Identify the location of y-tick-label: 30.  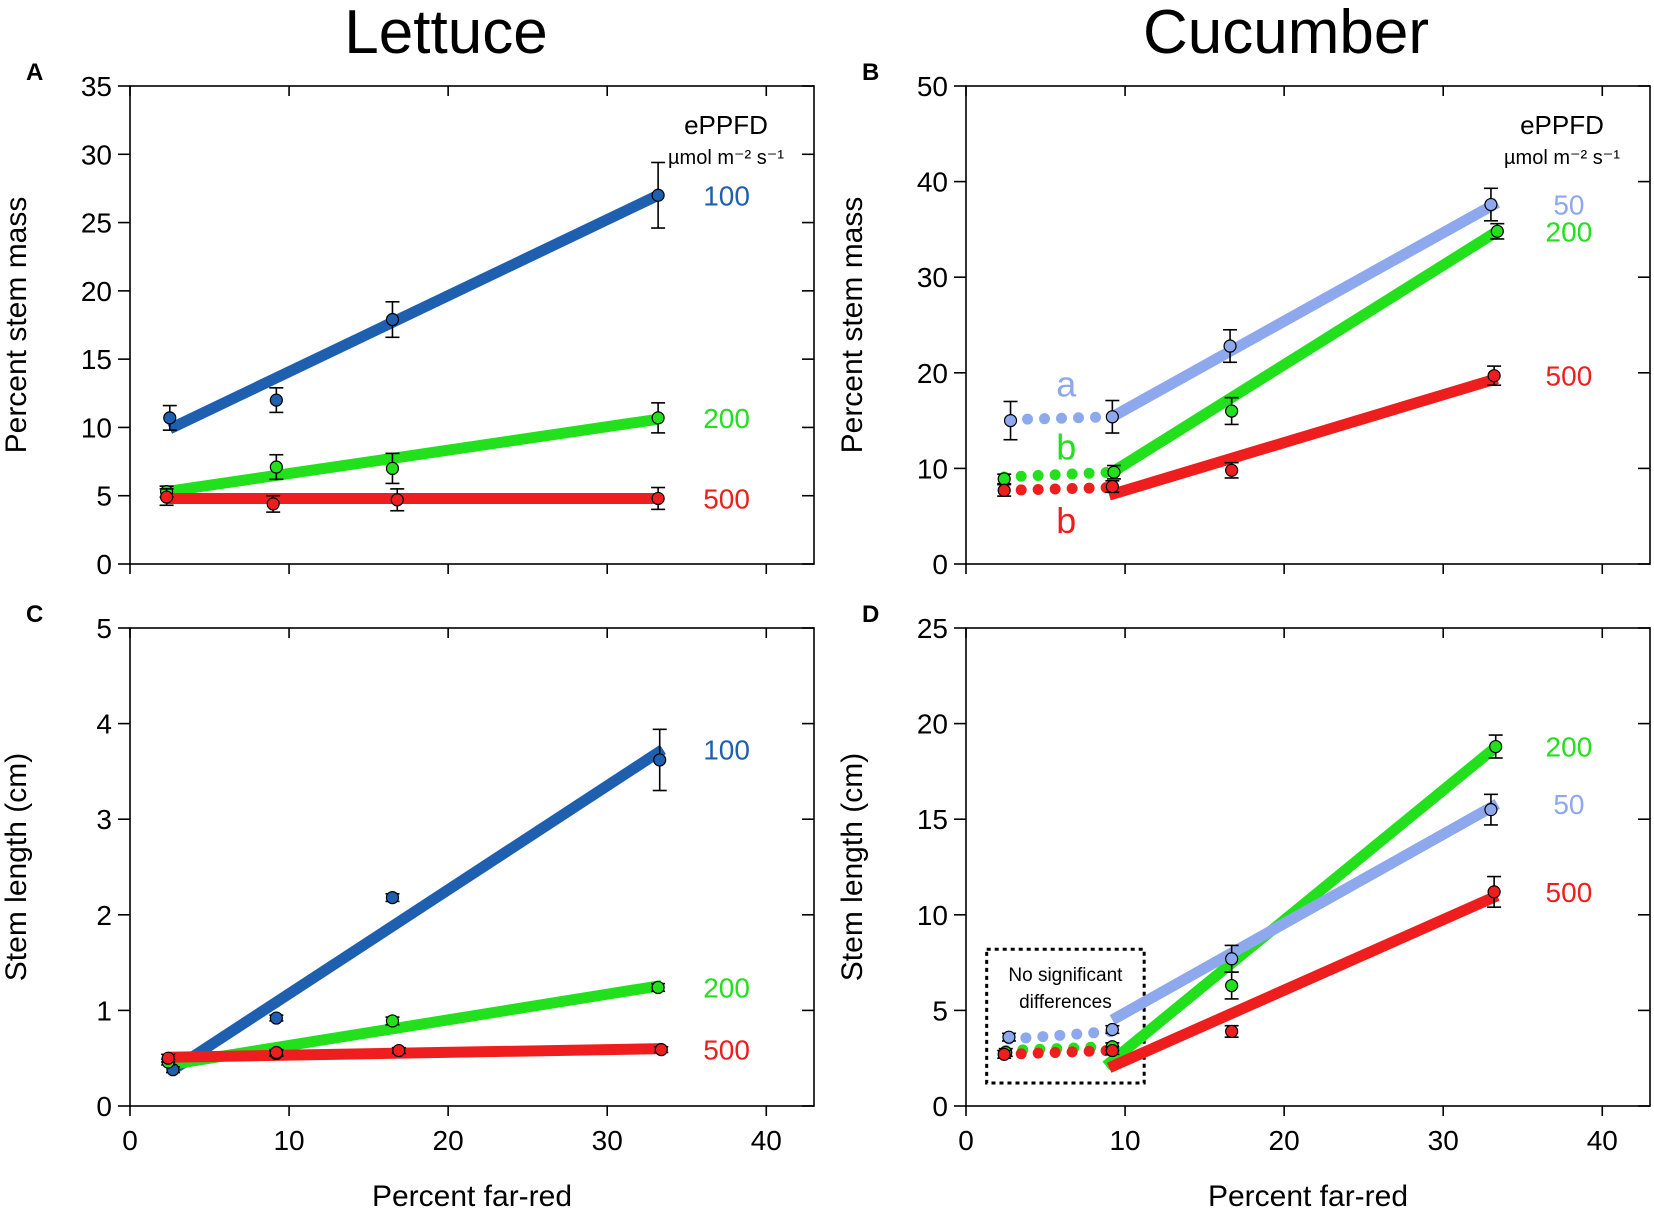
(96, 154).